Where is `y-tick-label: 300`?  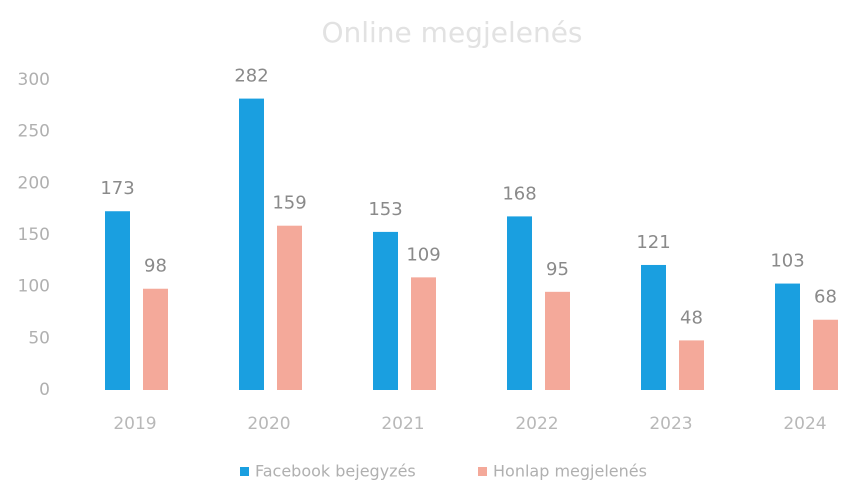 y-tick-label: 300 is located at coordinates (34, 80).